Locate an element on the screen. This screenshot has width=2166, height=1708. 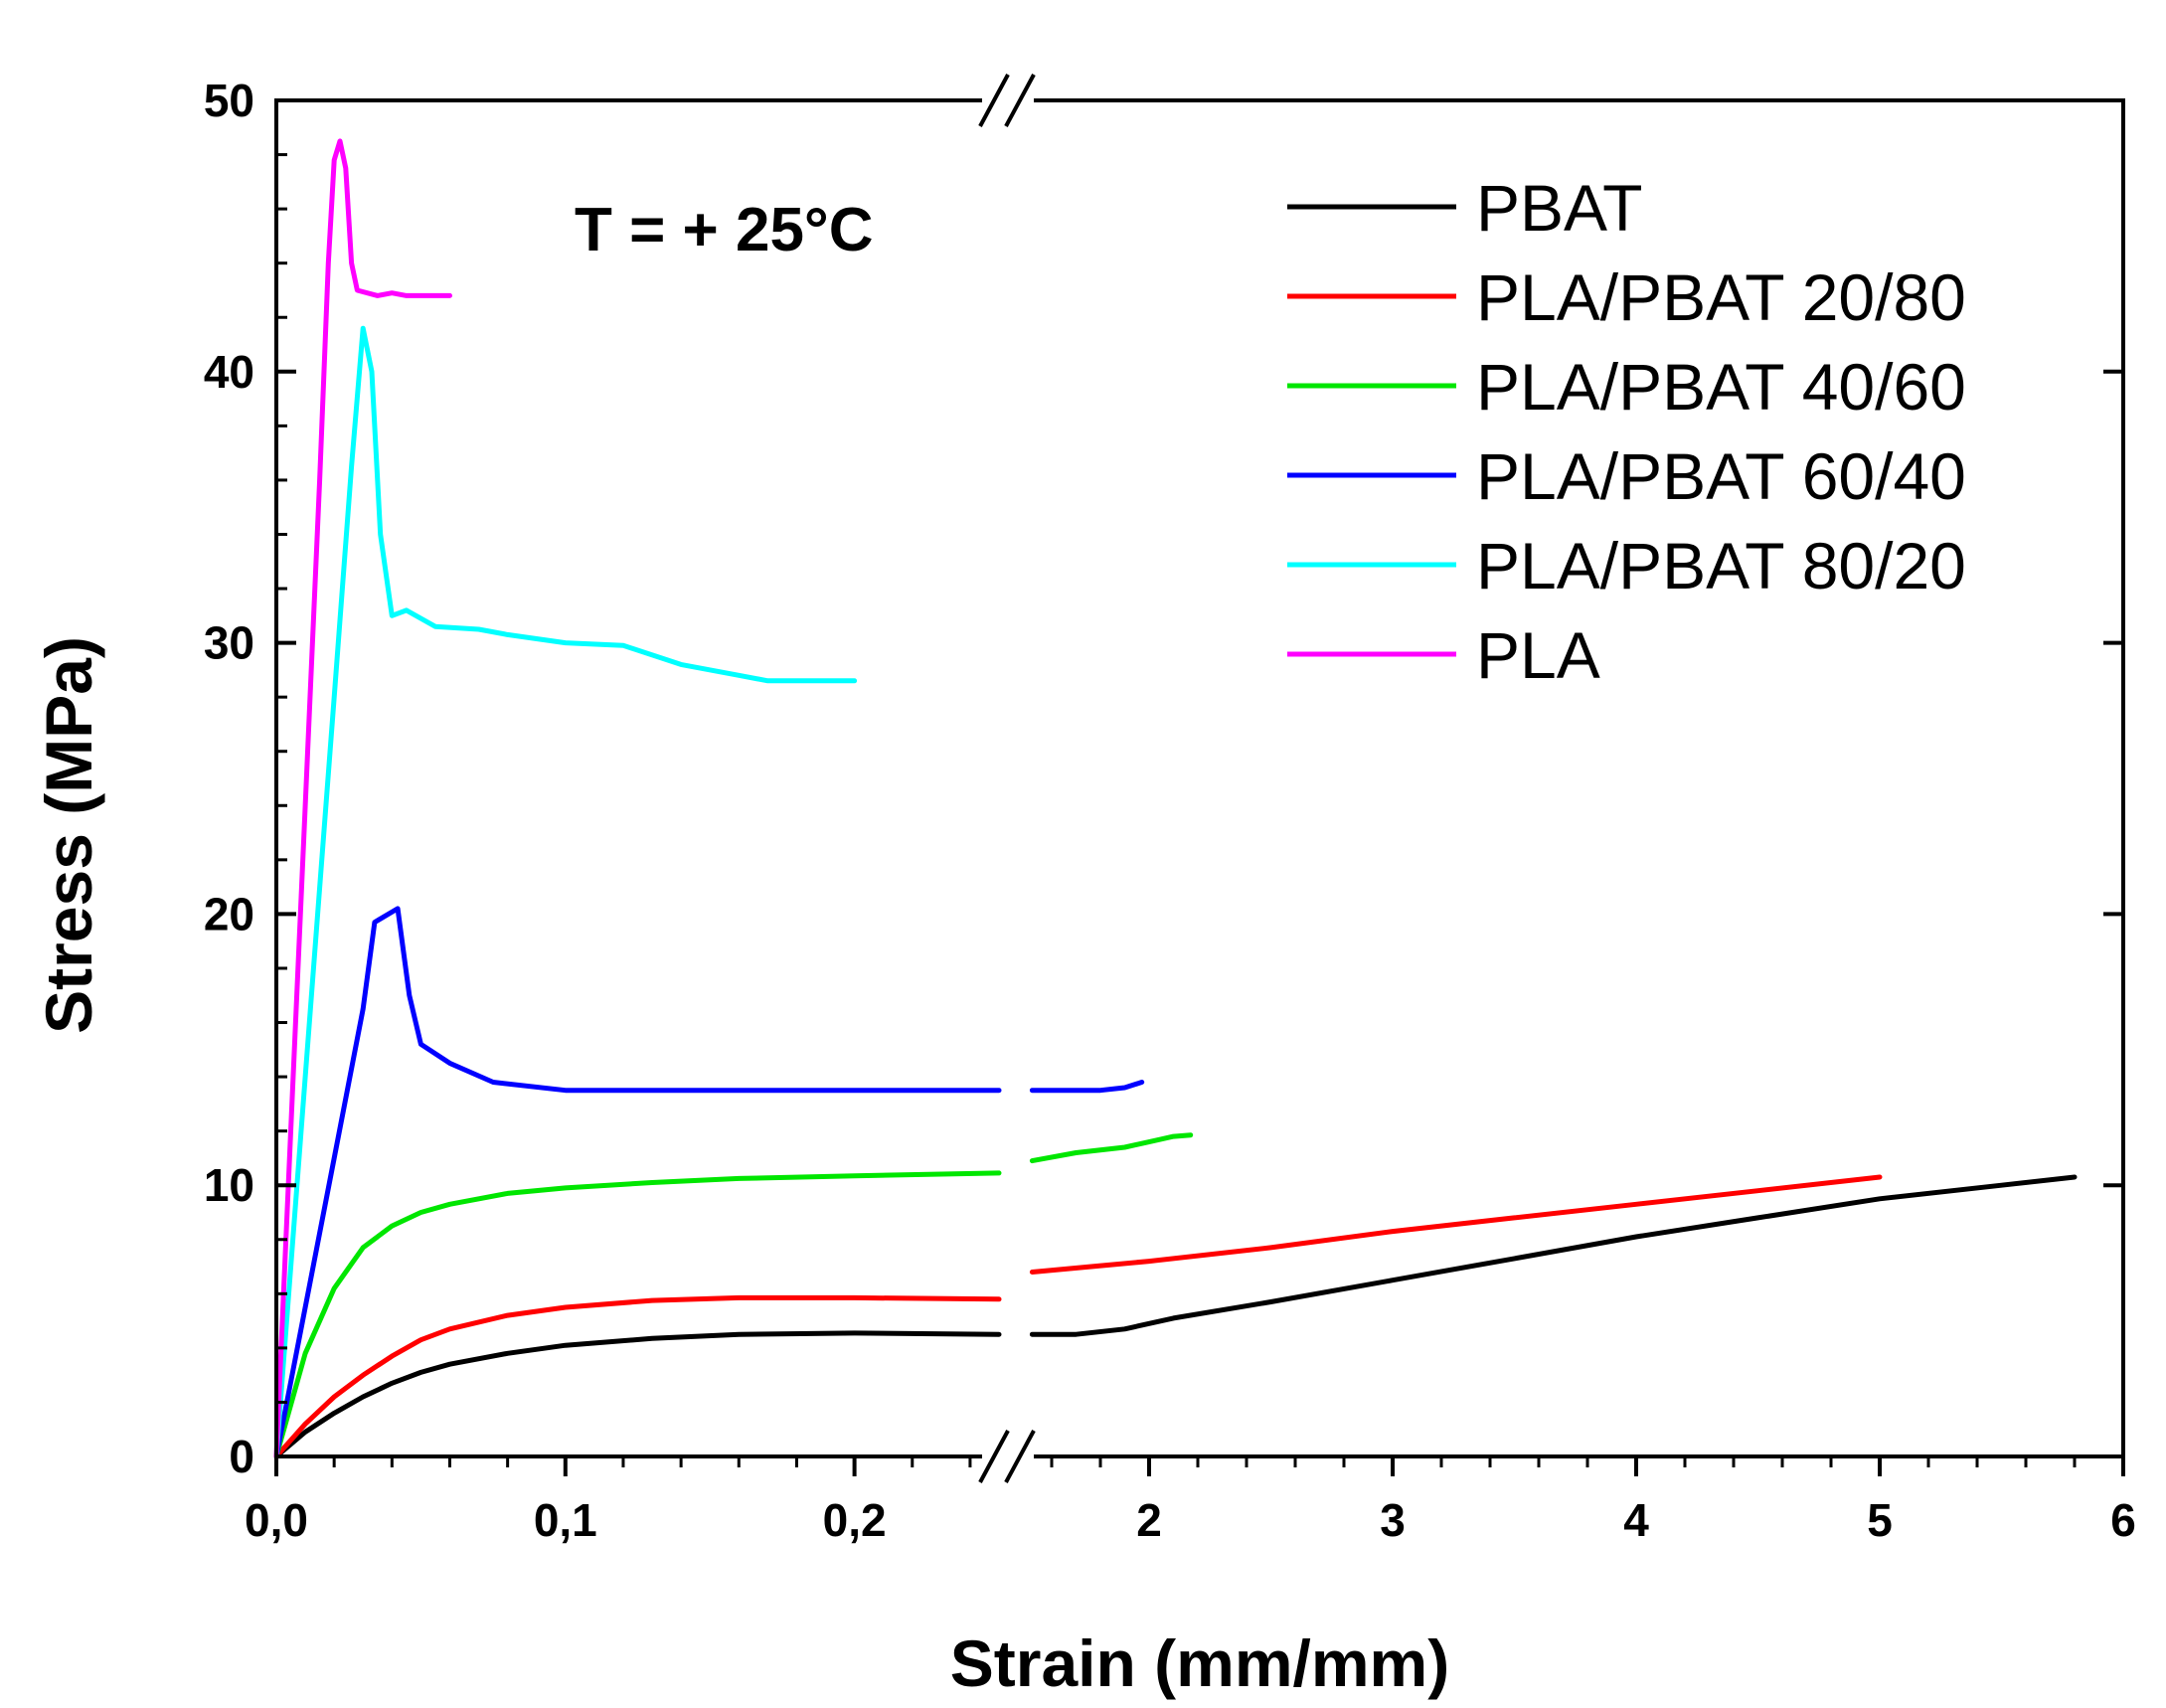
y-tick-label: 20 is located at coordinates (229, 913).